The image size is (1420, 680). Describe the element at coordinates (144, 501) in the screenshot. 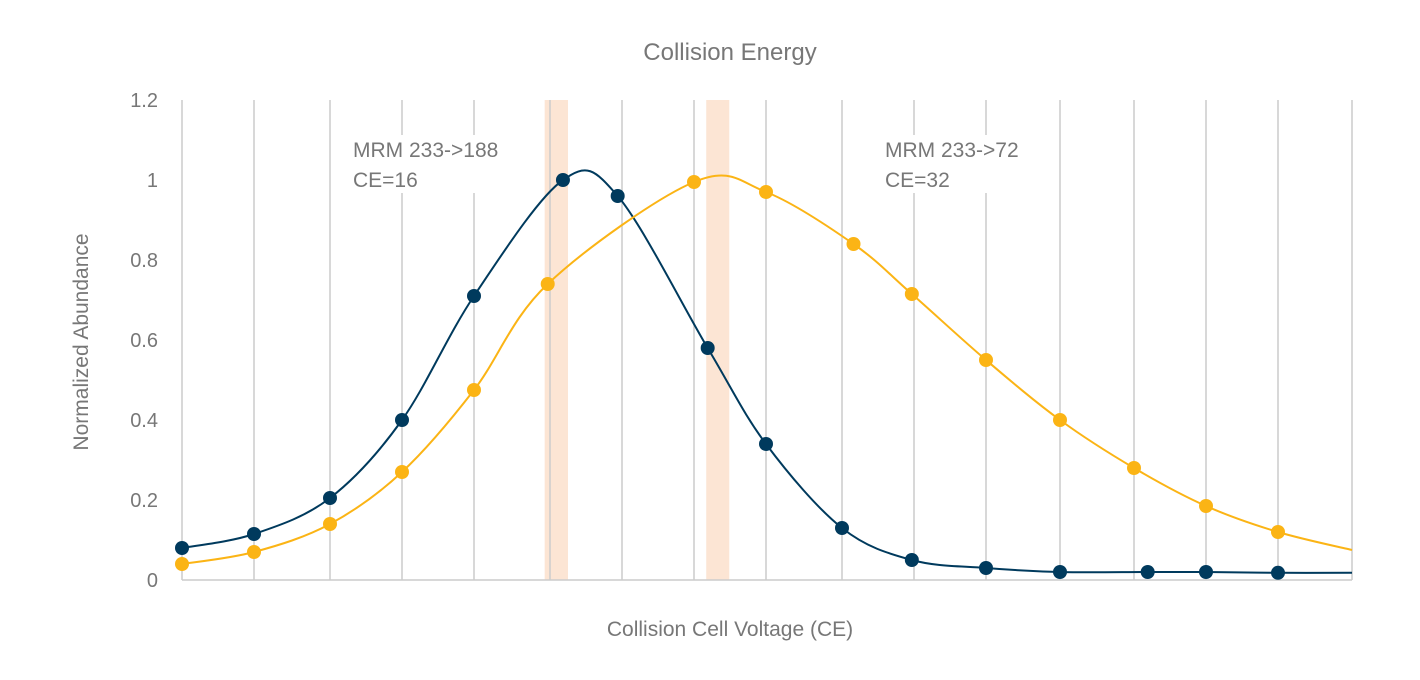

I see `y-tick-label: 0.2` at that location.